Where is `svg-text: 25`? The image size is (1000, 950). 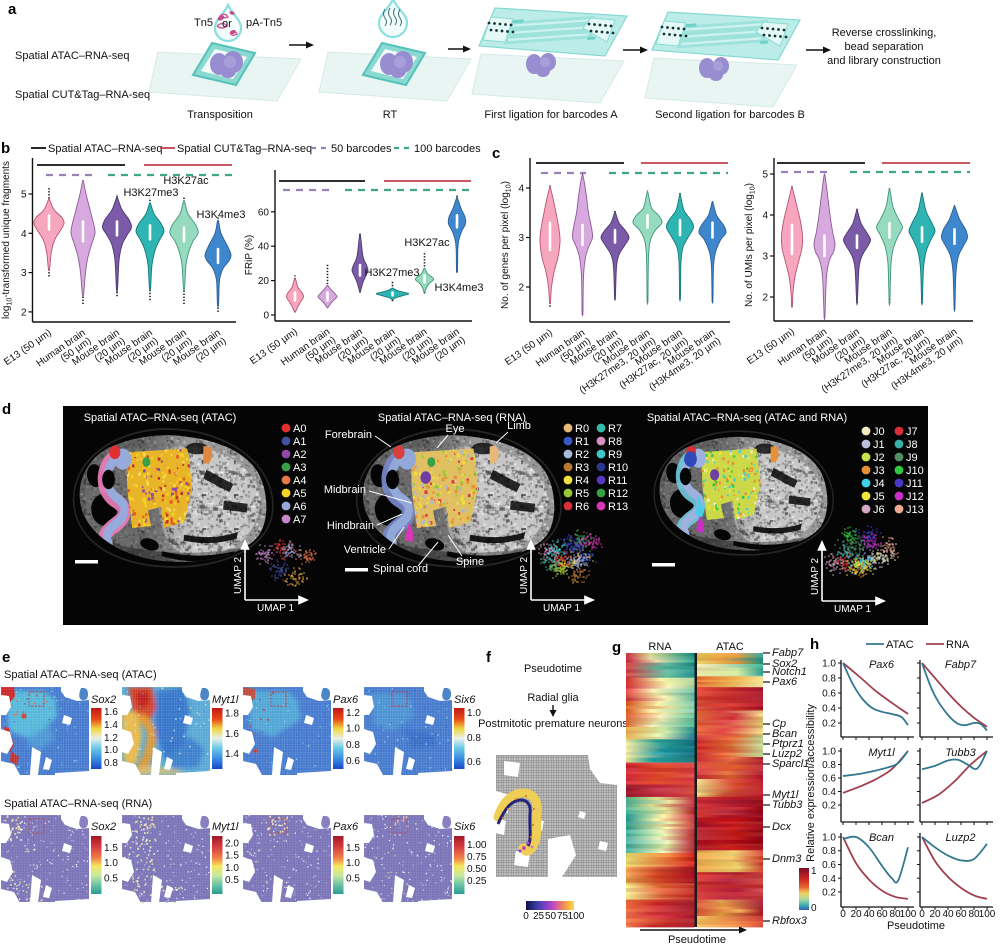
svg-text: 25 is located at coordinates (539, 916).